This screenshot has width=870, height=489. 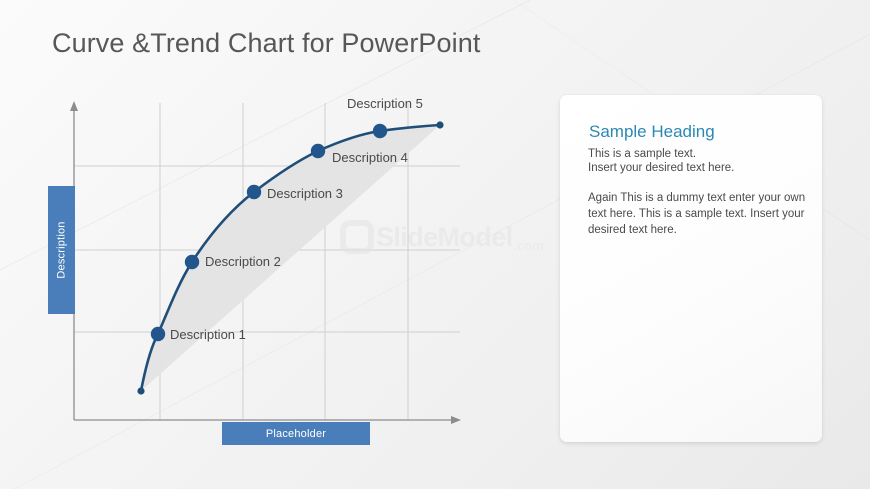 What do you see at coordinates (74, 106) in the screenshot?
I see `y-axis-arrow-icon` at bounding box center [74, 106].